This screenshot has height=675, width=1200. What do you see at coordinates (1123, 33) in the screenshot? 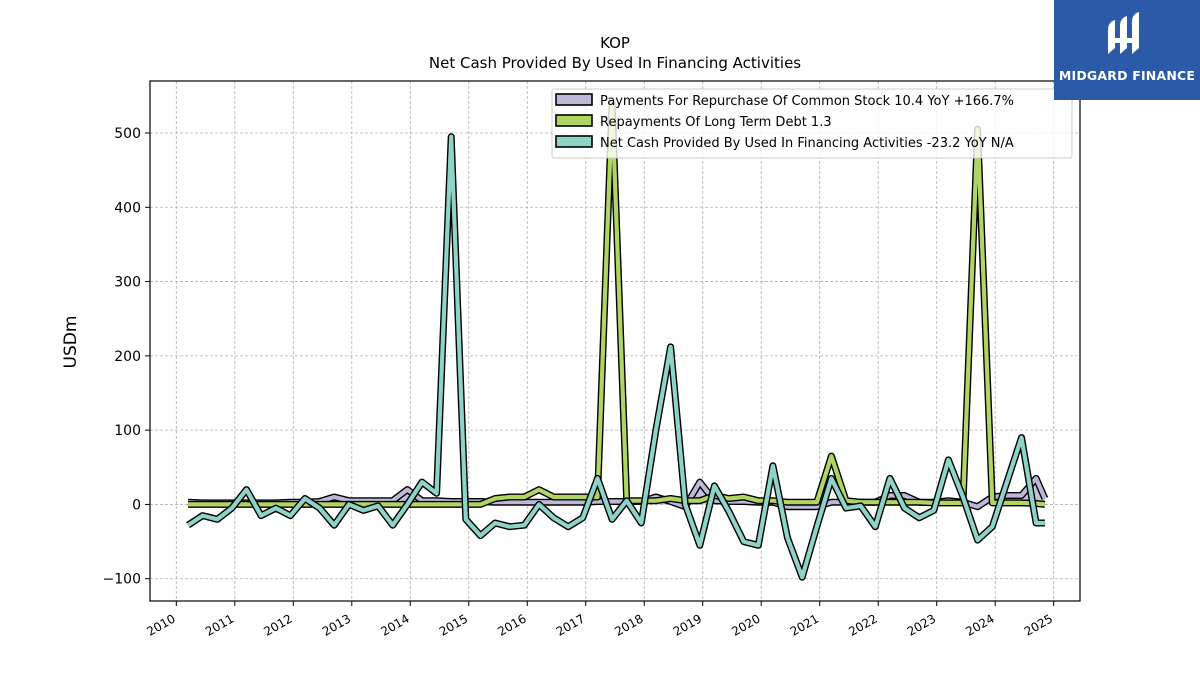
I see `midgard-logo-icon` at bounding box center [1123, 33].